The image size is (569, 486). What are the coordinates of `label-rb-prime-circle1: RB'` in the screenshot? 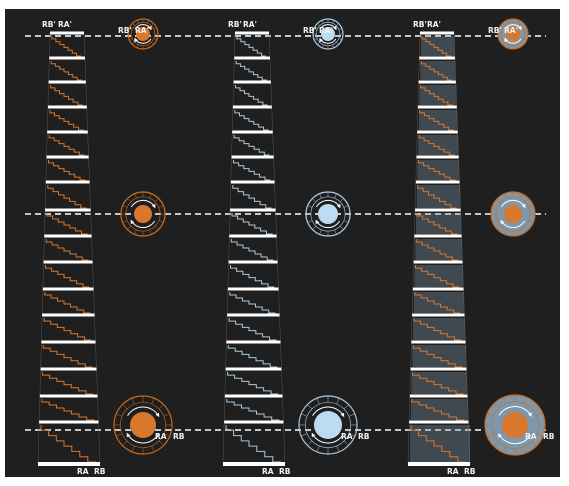 It's located at (125, 30).